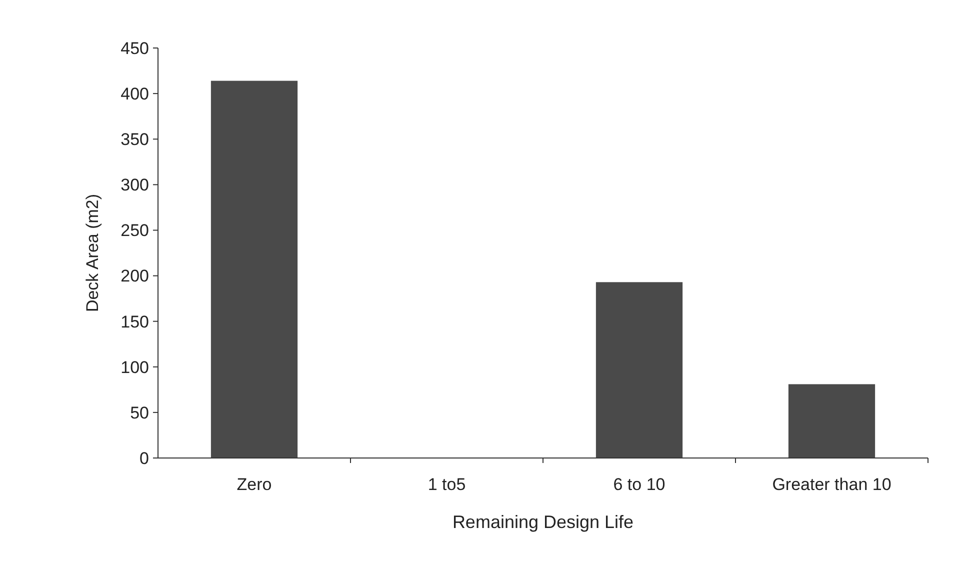 The width and height of the screenshot is (958, 579). I want to click on y-axis-title: Deck Area (m2), so click(92, 253).